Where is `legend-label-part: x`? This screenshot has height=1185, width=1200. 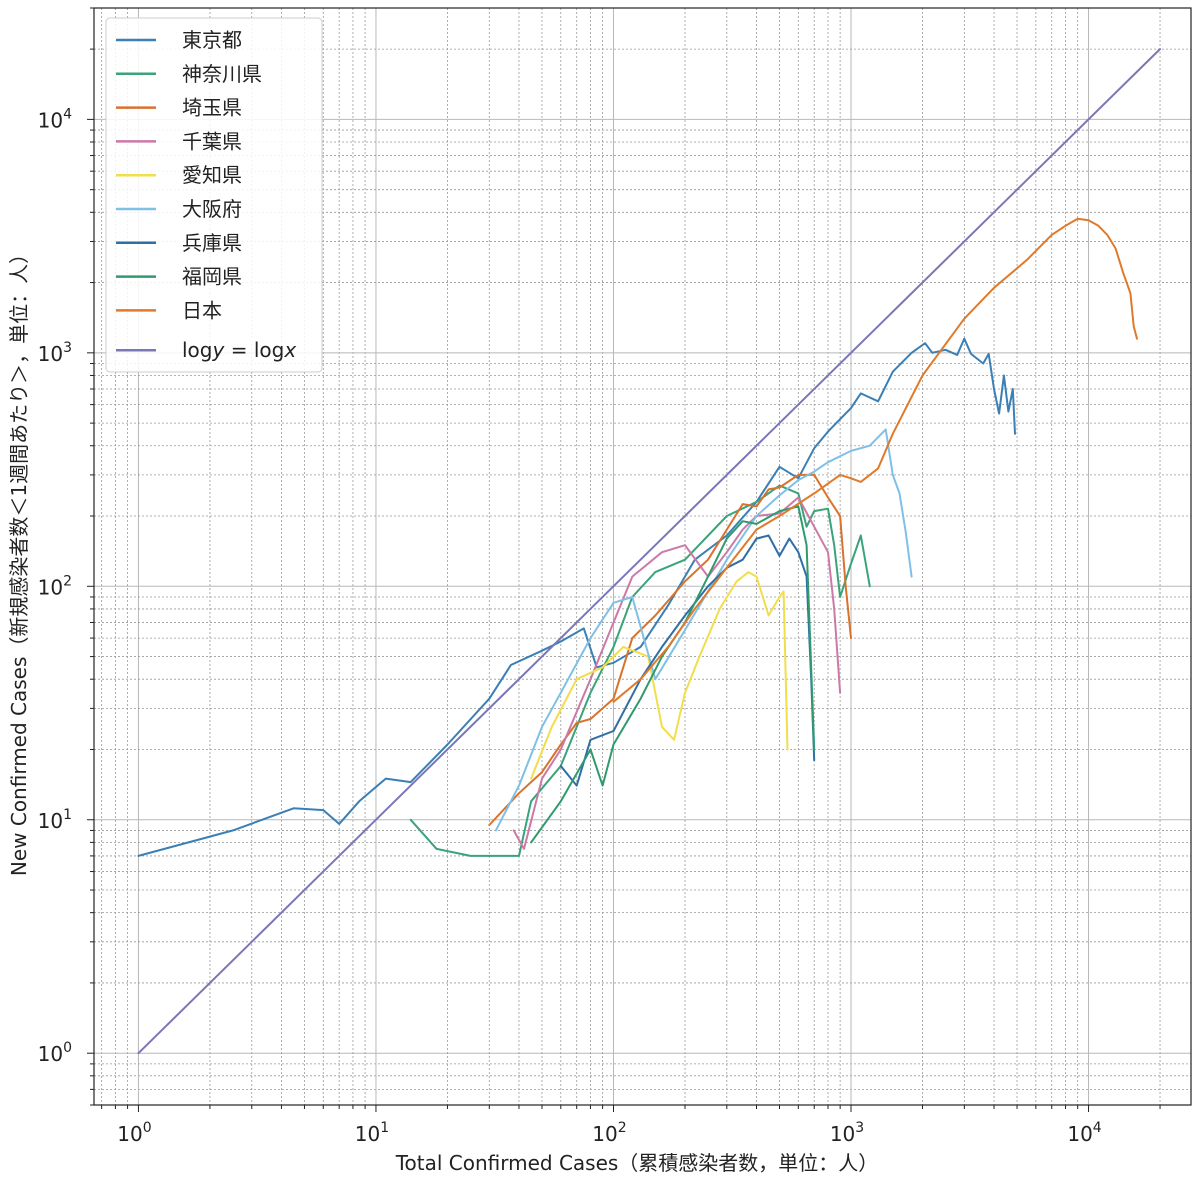
legend-label-part: x is located at coordinates (289, 350).